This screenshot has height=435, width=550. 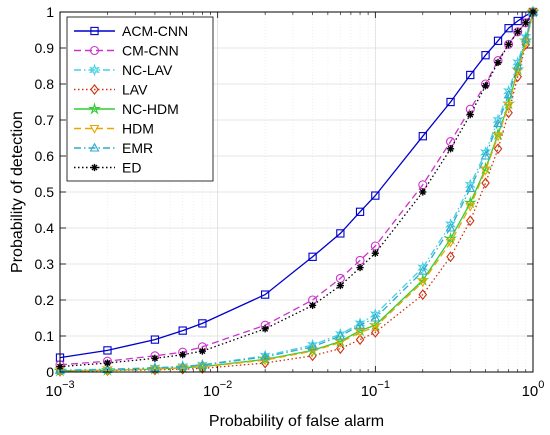 What do you see at coordinates (138, 129) in the screenshot?
I see `legend-label: HDM` at bounding box center [138, 129].